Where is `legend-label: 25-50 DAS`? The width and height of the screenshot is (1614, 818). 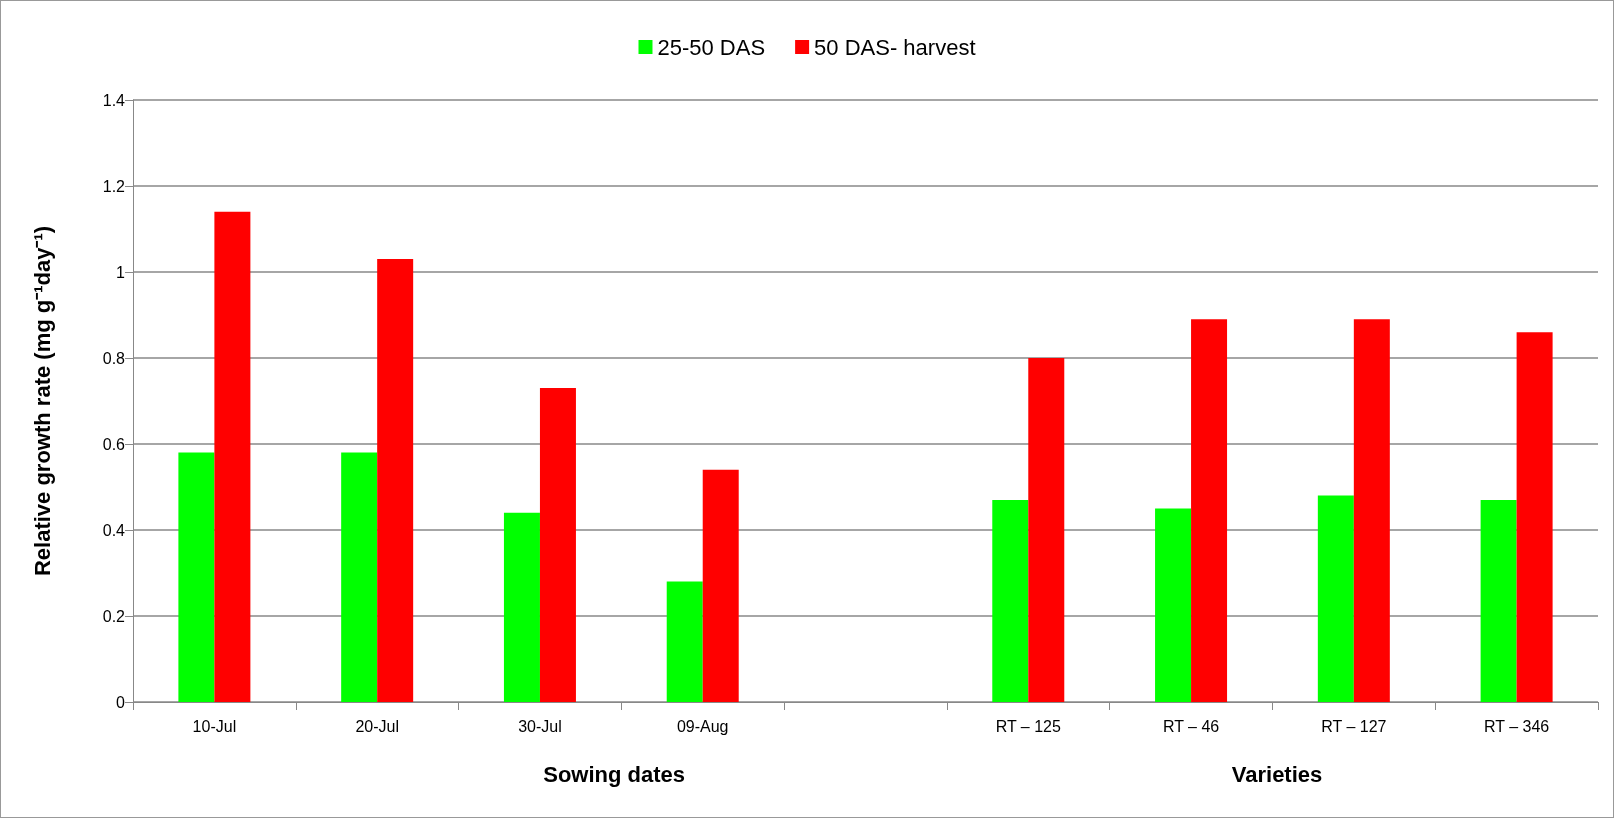 legend-label: 25-50 DAS is located at coordinates (711, 47).